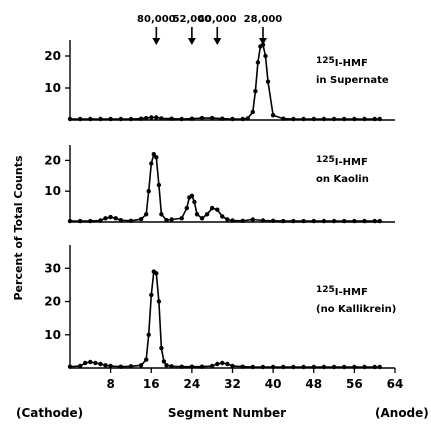  What do you see at coordinates (395, 384) in the screenshot?
I see `x-tick-label: 64` at bounding box center [395, 384].